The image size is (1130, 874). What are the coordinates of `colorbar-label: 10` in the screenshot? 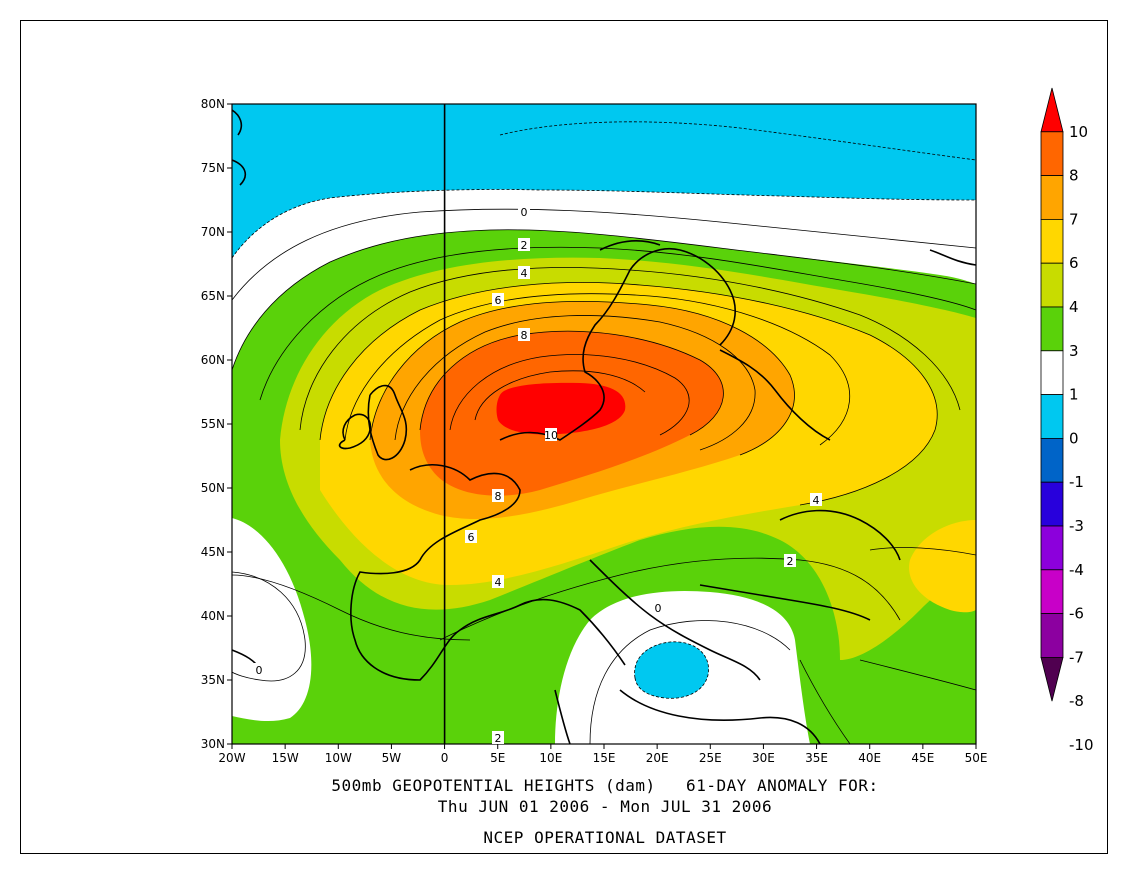 It's located at (1078, 132).